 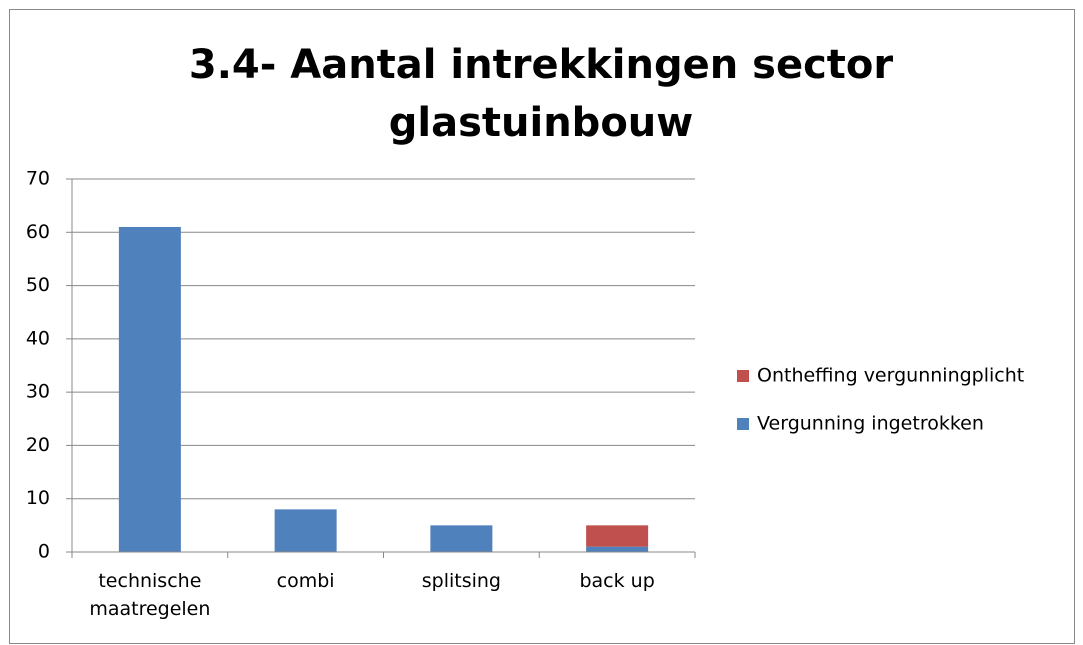 What do you see at coordinates (38, 392) in the screenshot?
I see `y-tick-label: 30` at bounding box center [38, 392].